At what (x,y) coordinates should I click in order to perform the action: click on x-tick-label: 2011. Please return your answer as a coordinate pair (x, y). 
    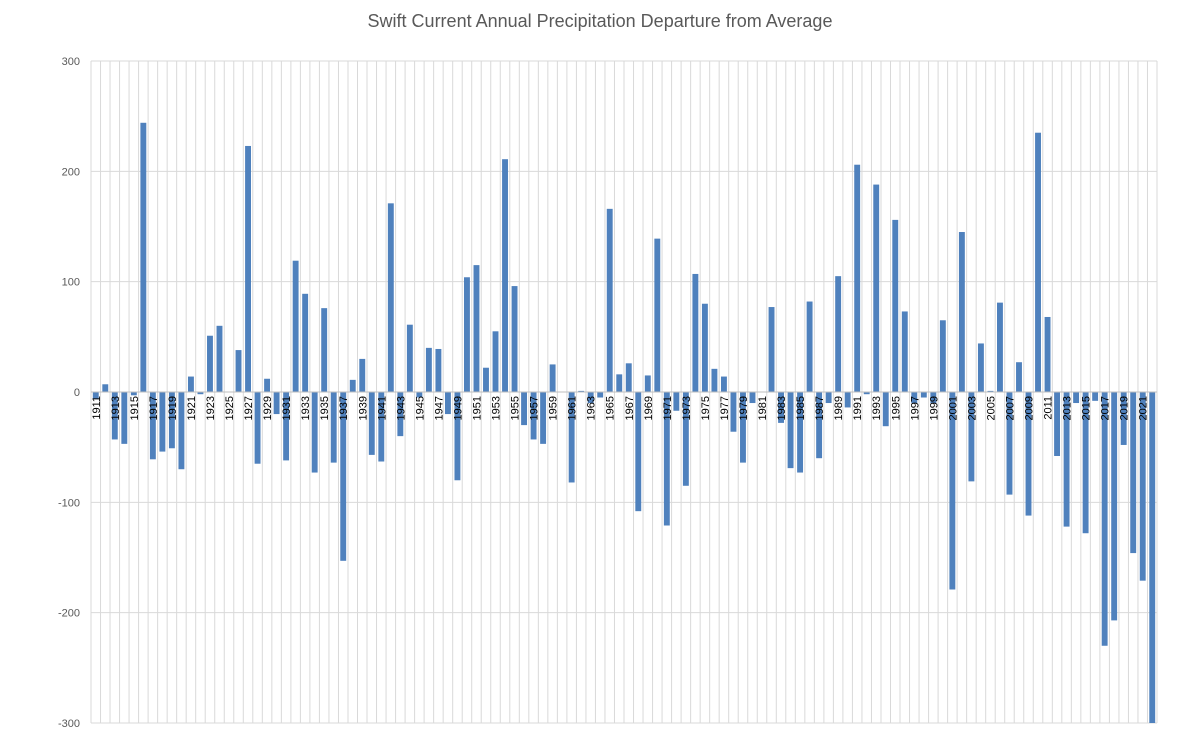
    Looking at the image, I should click on (1049, 408).